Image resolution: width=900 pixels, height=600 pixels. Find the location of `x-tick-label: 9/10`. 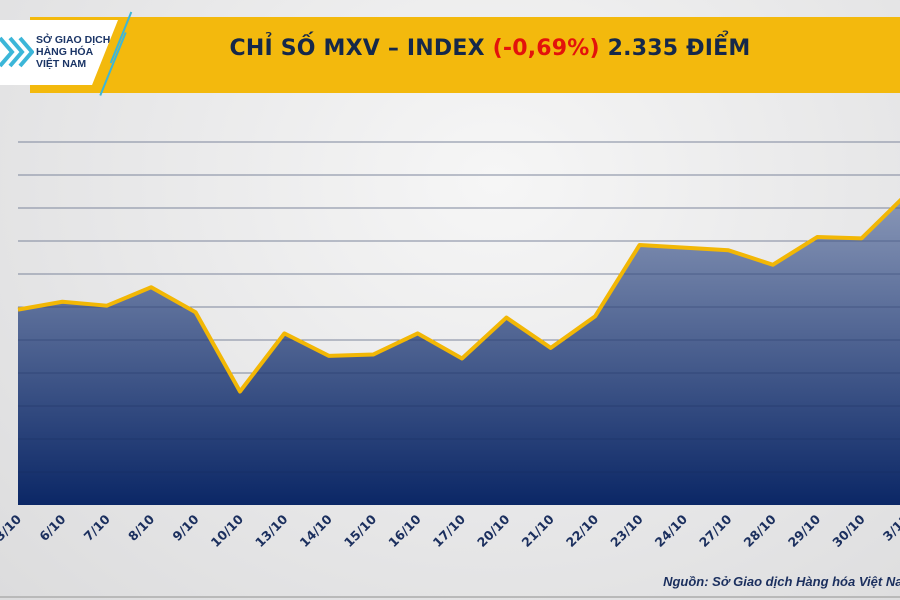

x-tick-label: 9/10 is located at coordinates (185, 527).